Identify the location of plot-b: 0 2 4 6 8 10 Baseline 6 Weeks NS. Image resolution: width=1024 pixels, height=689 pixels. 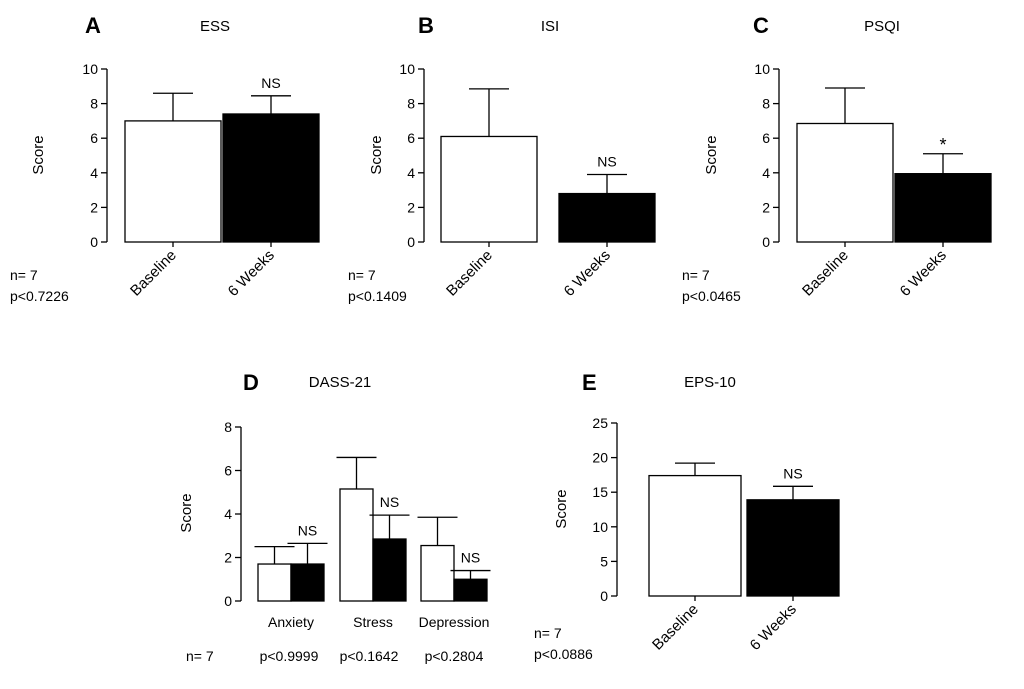
(527, 180).